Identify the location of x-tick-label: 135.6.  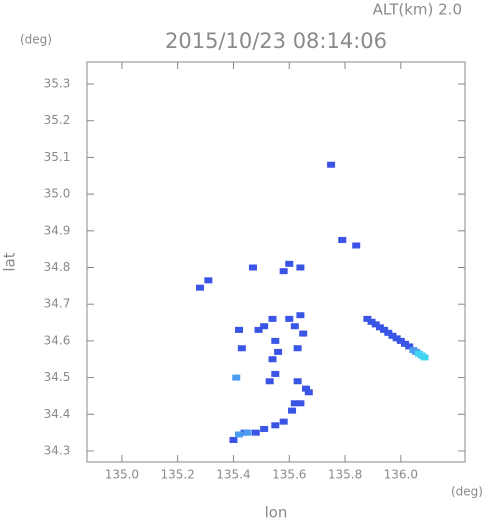
(289, 475).